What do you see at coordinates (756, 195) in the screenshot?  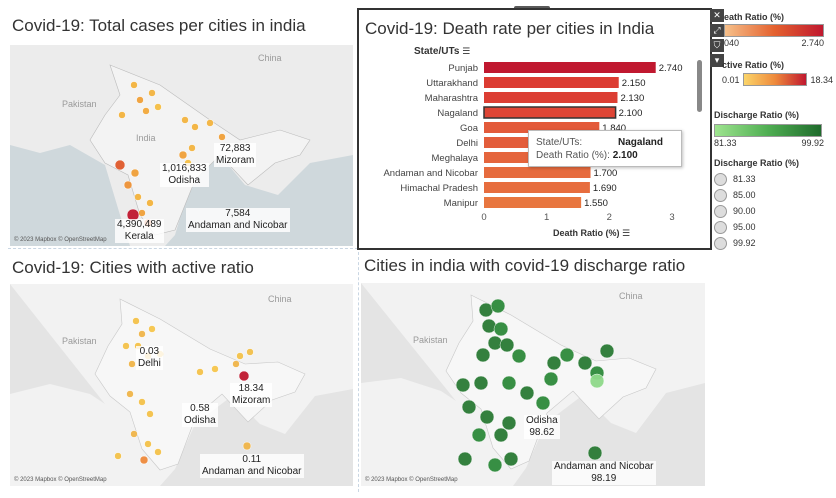 I see `size-legend-item: 85.00` at bounding box center [756, 195].